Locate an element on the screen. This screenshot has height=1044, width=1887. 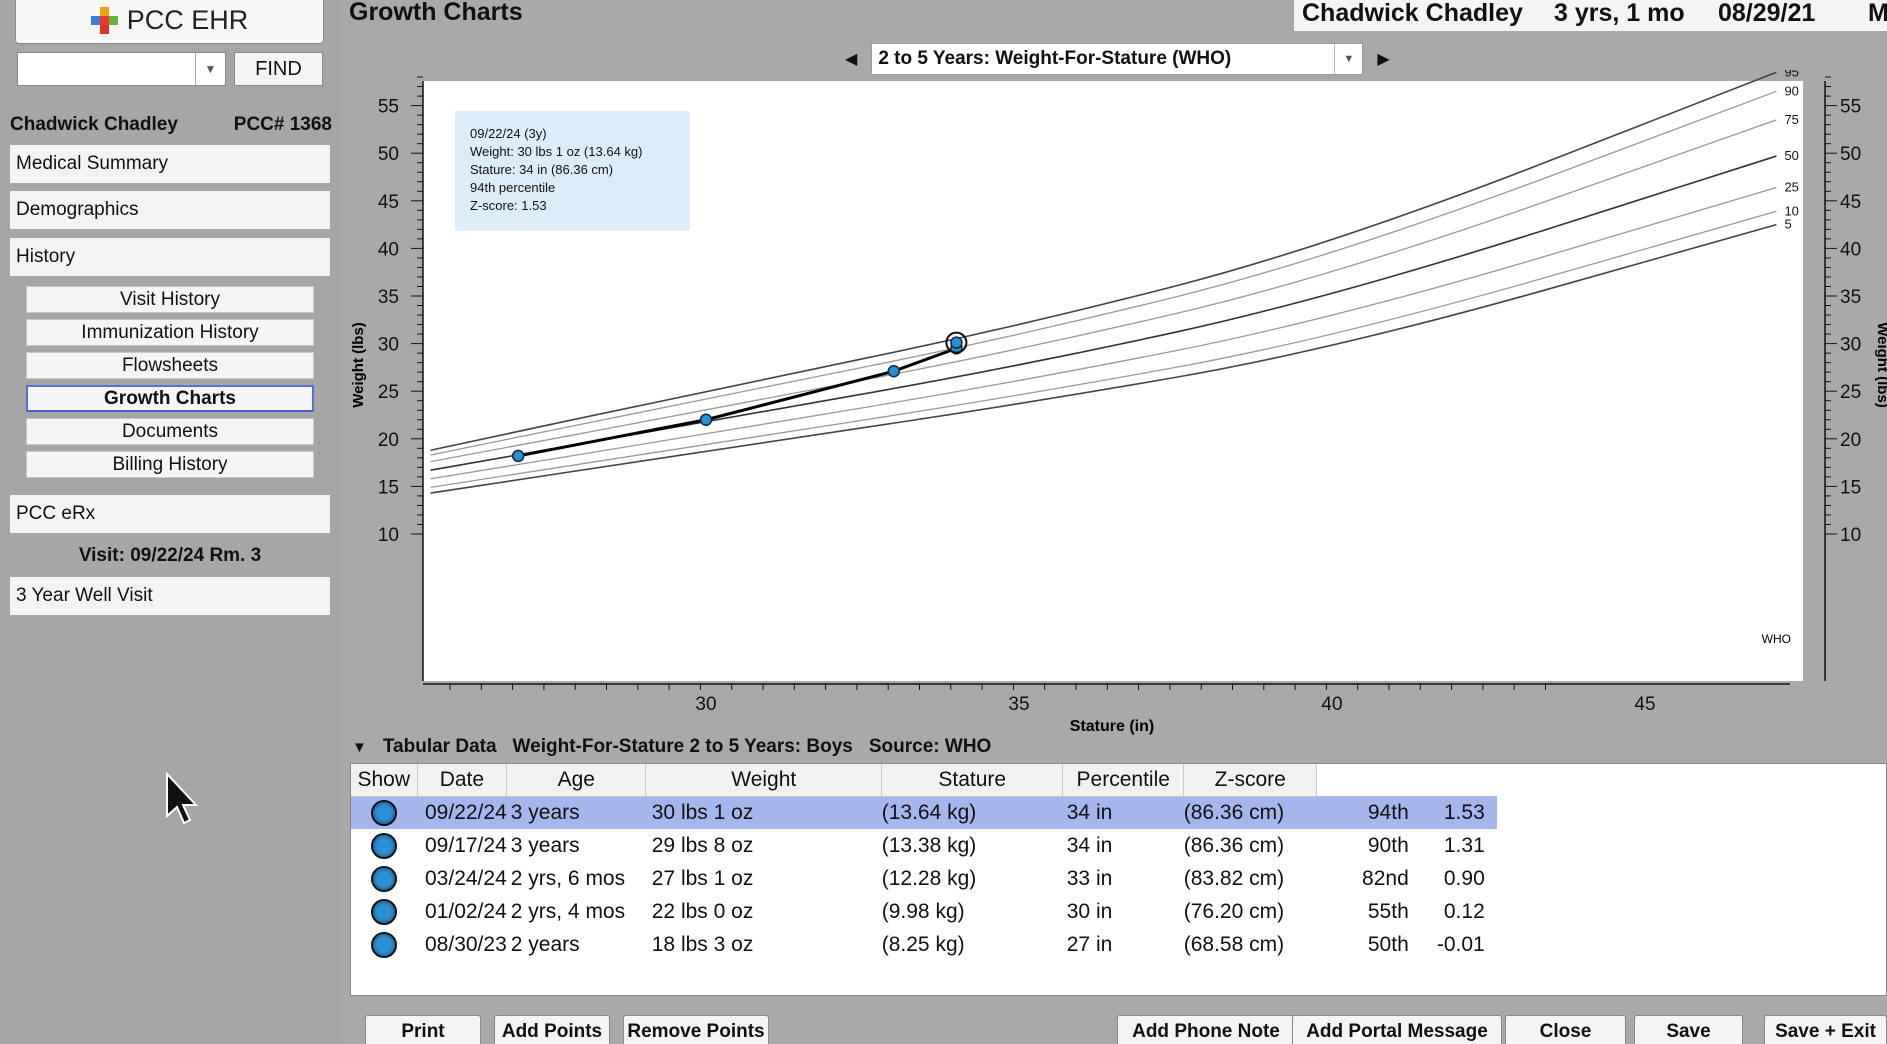
save-button: Save is located at coordinates (1688, 1029).